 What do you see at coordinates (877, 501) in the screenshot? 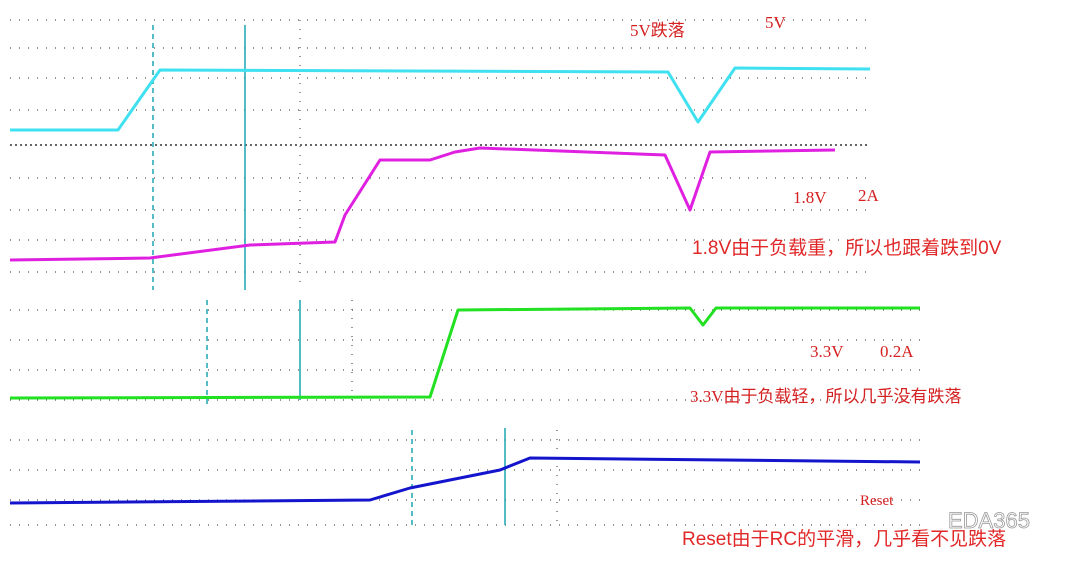
I see `annotation: Reset` at bounding box center [877, 501].